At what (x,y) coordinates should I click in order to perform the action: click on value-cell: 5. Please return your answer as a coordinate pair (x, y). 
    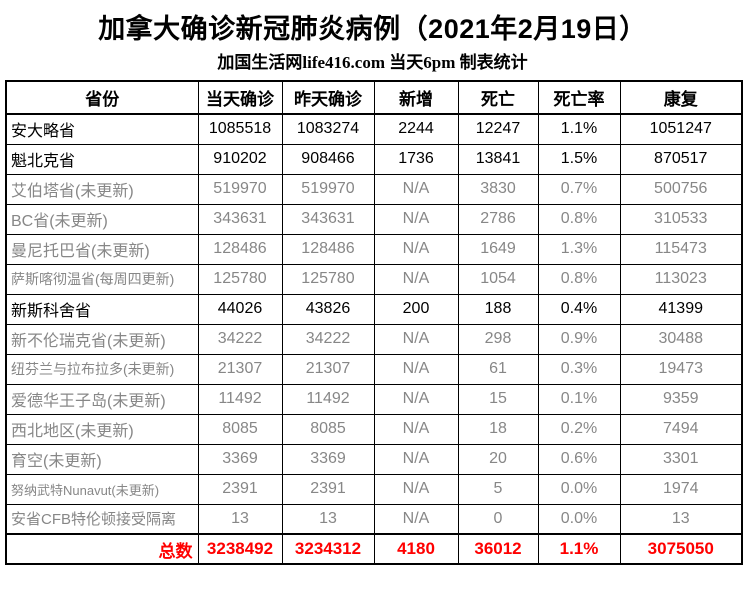
    Looking at the image, I should click on (498, 489).